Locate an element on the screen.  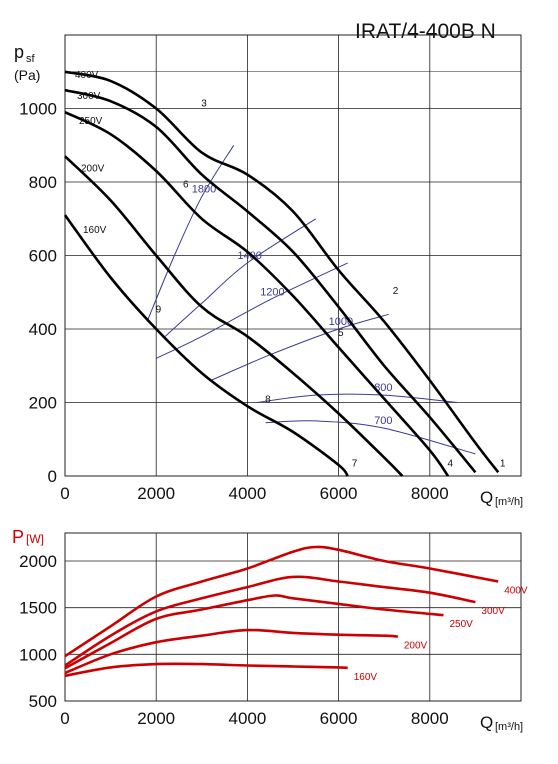
operating-point-7: 7 is located at coordinates (355, 464).